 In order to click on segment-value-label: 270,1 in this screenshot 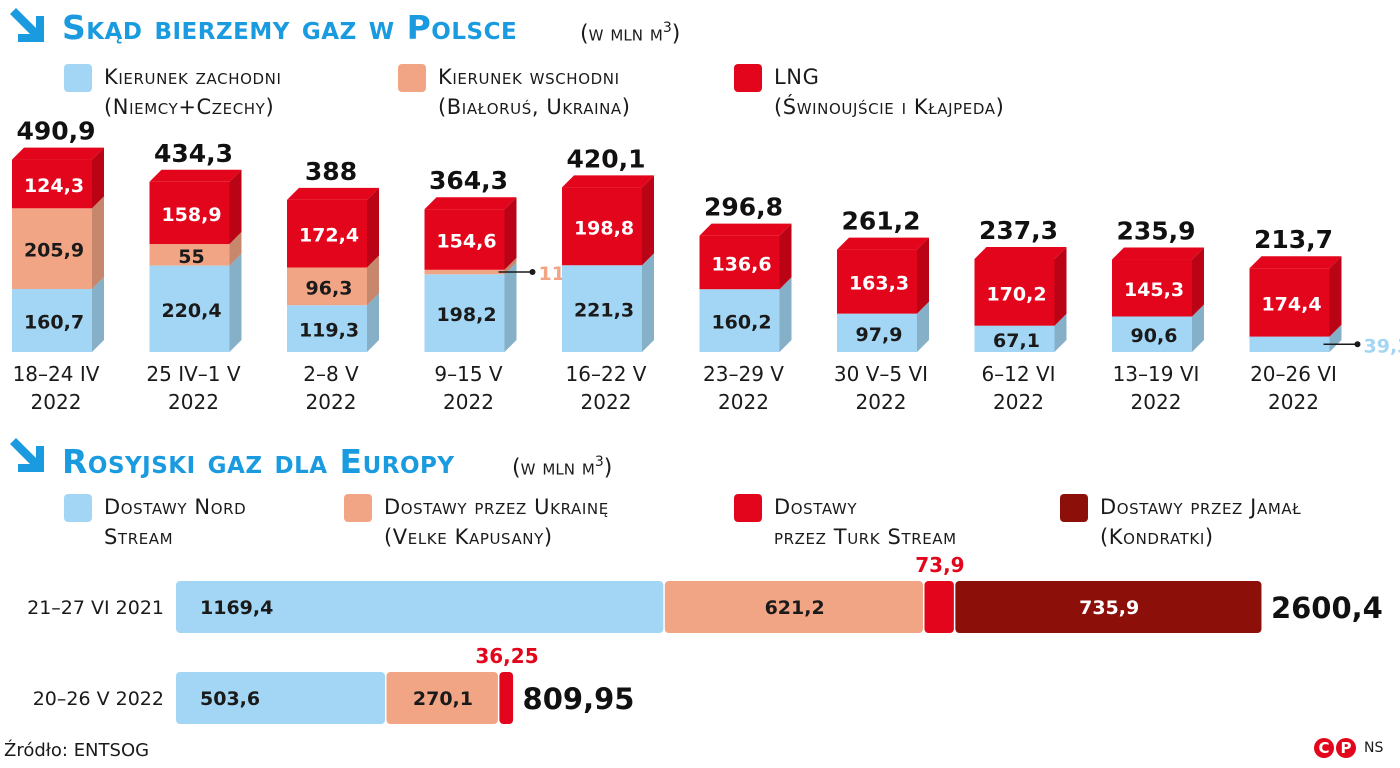, I will do `click(443, 699)`.